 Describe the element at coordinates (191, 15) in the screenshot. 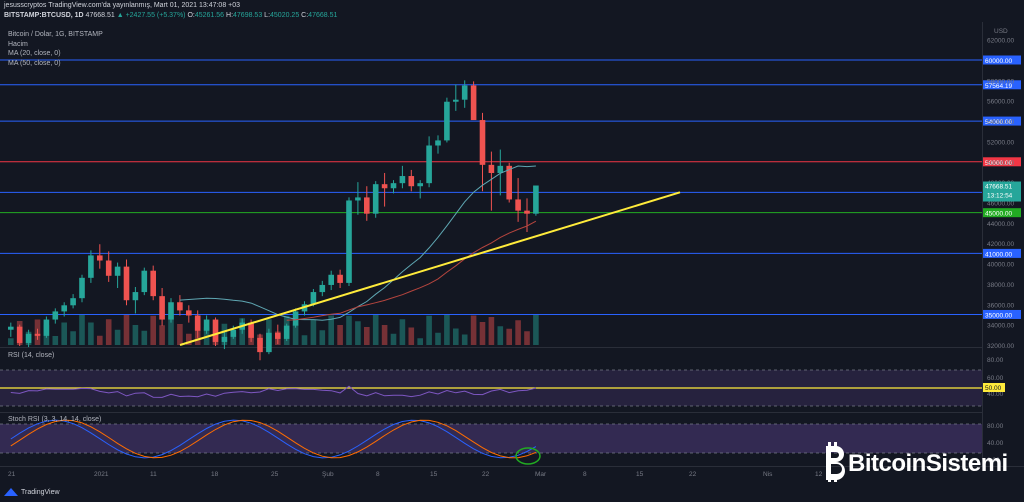

I see `o-label: O:` at that location.